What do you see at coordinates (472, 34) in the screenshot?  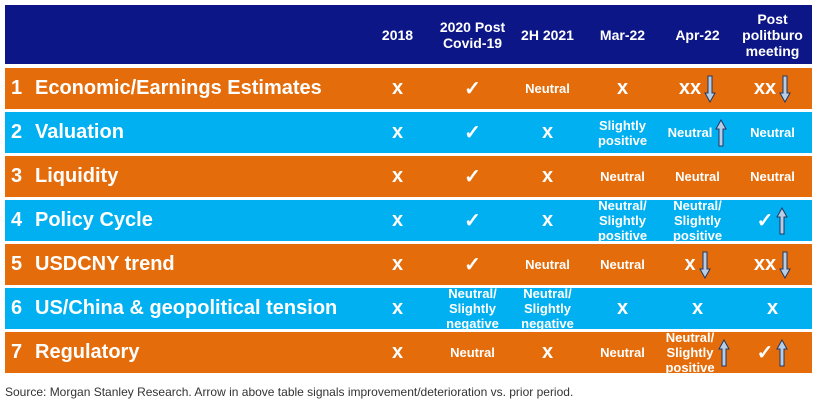 I see `column-header: 2020 Post Covid-19` at bounding box center [472, 34].